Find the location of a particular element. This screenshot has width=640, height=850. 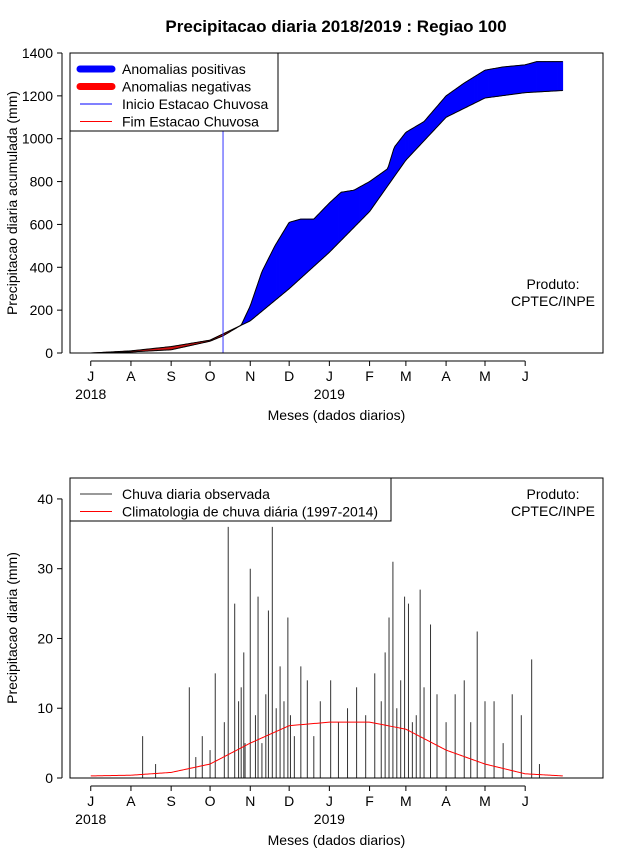

daily-y-tick-label: 10 is located at coordinates (45, 708).